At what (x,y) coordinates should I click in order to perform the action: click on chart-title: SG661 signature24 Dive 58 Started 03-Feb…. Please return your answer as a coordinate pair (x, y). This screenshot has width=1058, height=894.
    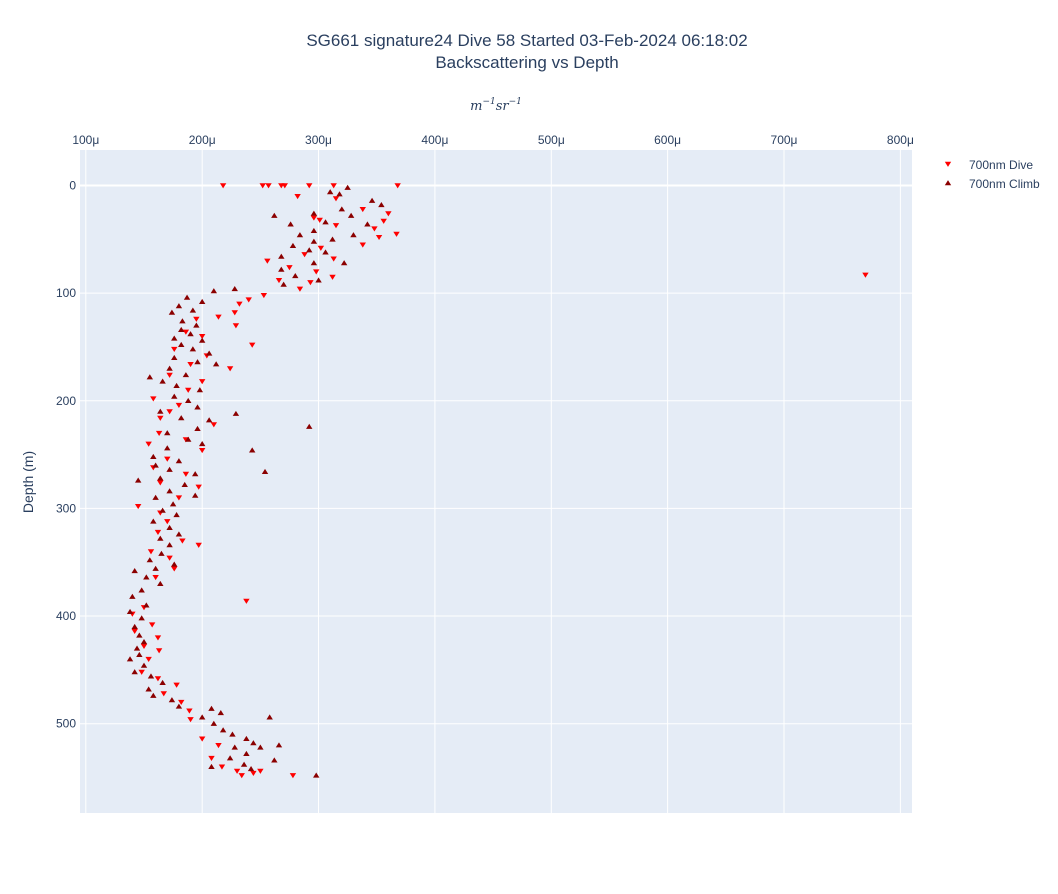
    Looking at the image, I should click on (526, 40).